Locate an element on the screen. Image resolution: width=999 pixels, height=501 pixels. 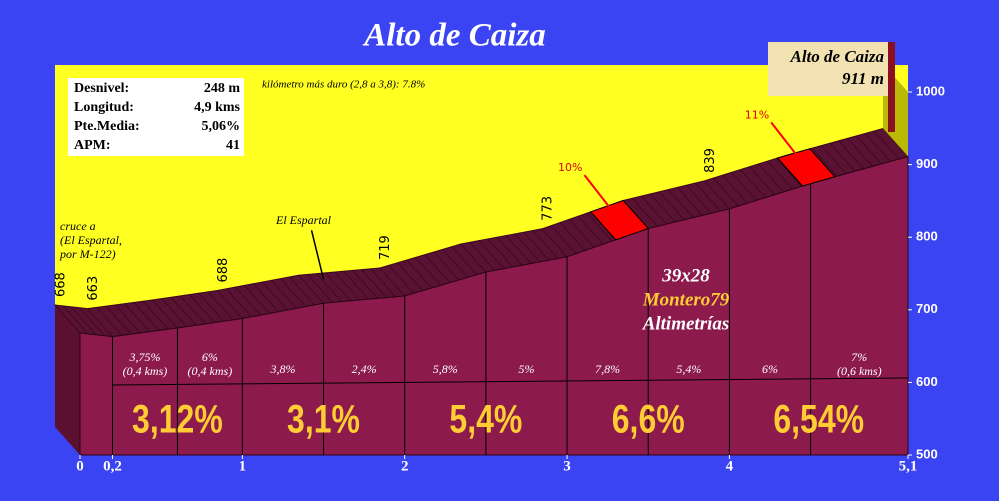
segment-label-line: 5,8% is located at coordinates (445, 369).